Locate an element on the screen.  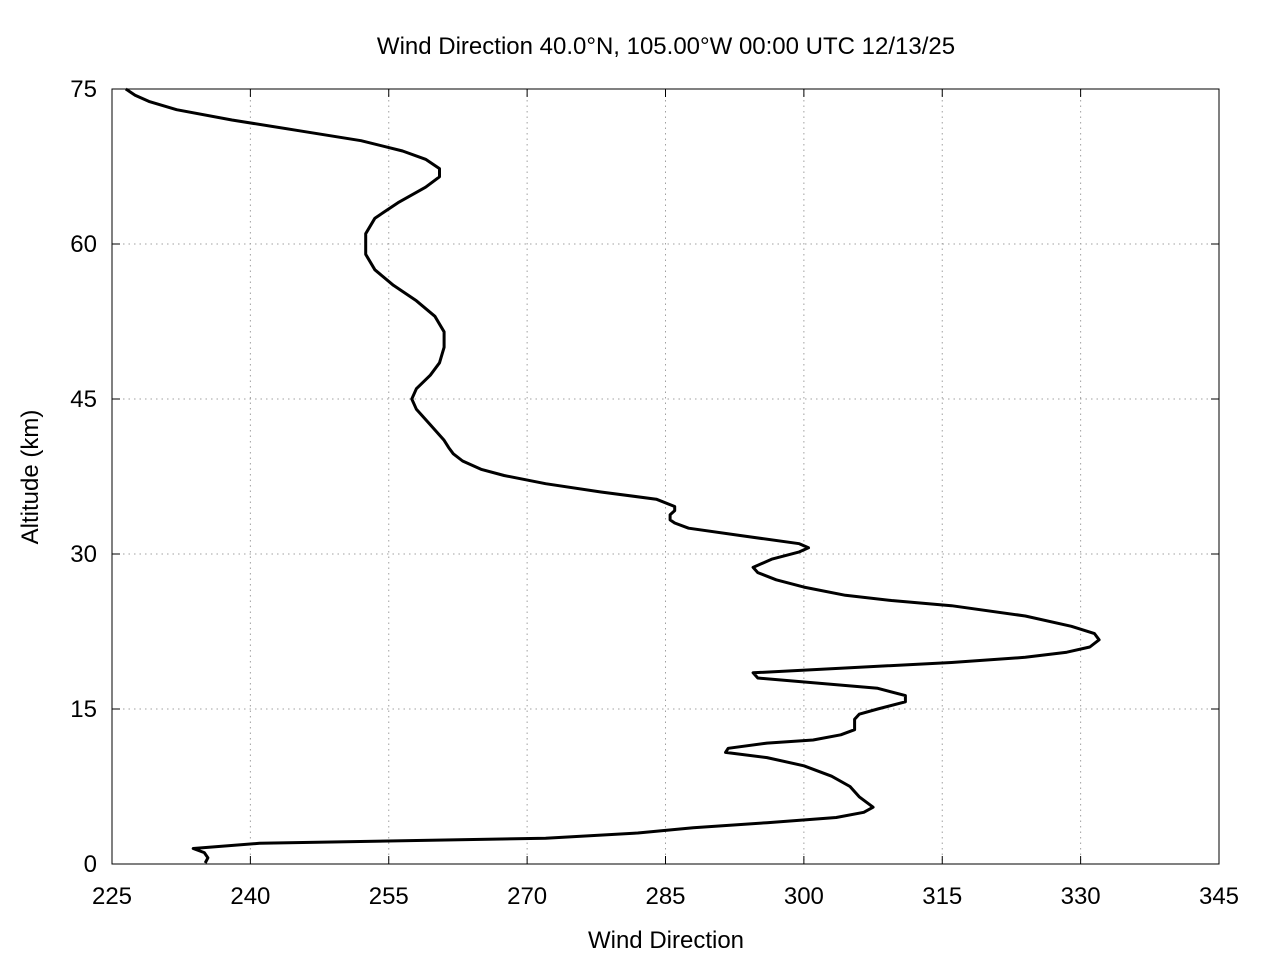
y-axis-label: Altitude (km) is located at coordinates (30, 477).